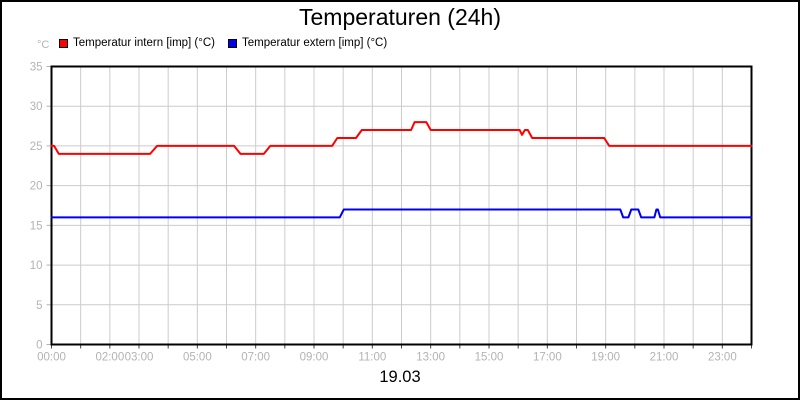 The height and width of the screenshot is (400, 800). Describe the element at coordinates (39, 346) in the screenshot. I see `svg-text: 0` at that location.